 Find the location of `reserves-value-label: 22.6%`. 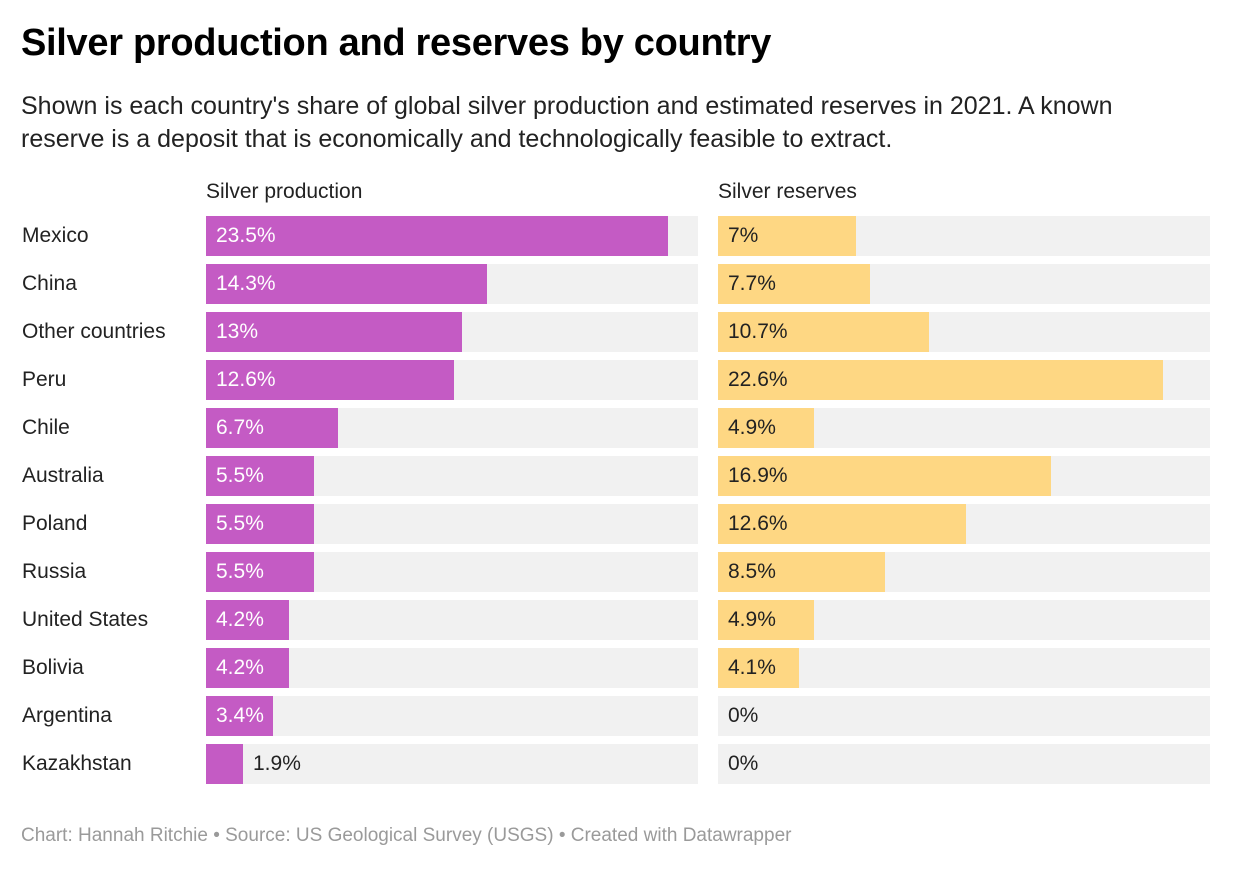

reserves-value-label: 22.6% is located at coordinates (758, 379).